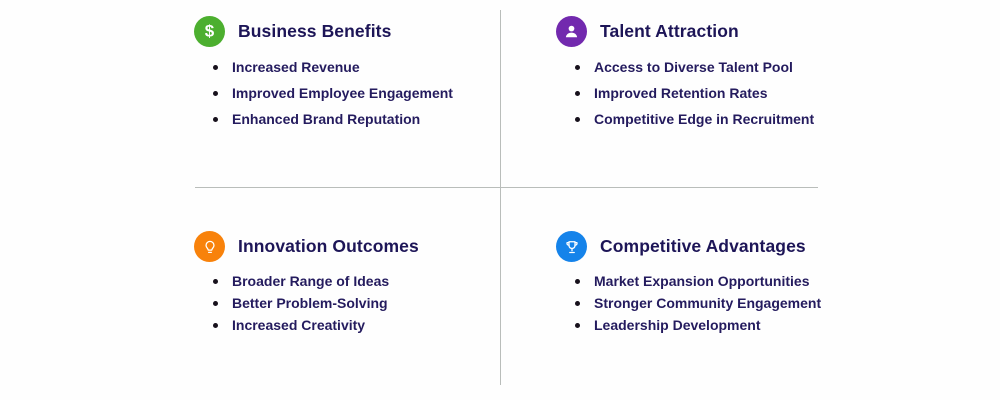  Describe the element at coordinates (506, 187) in the screenshot. I see `horizontal-divider` at that location.